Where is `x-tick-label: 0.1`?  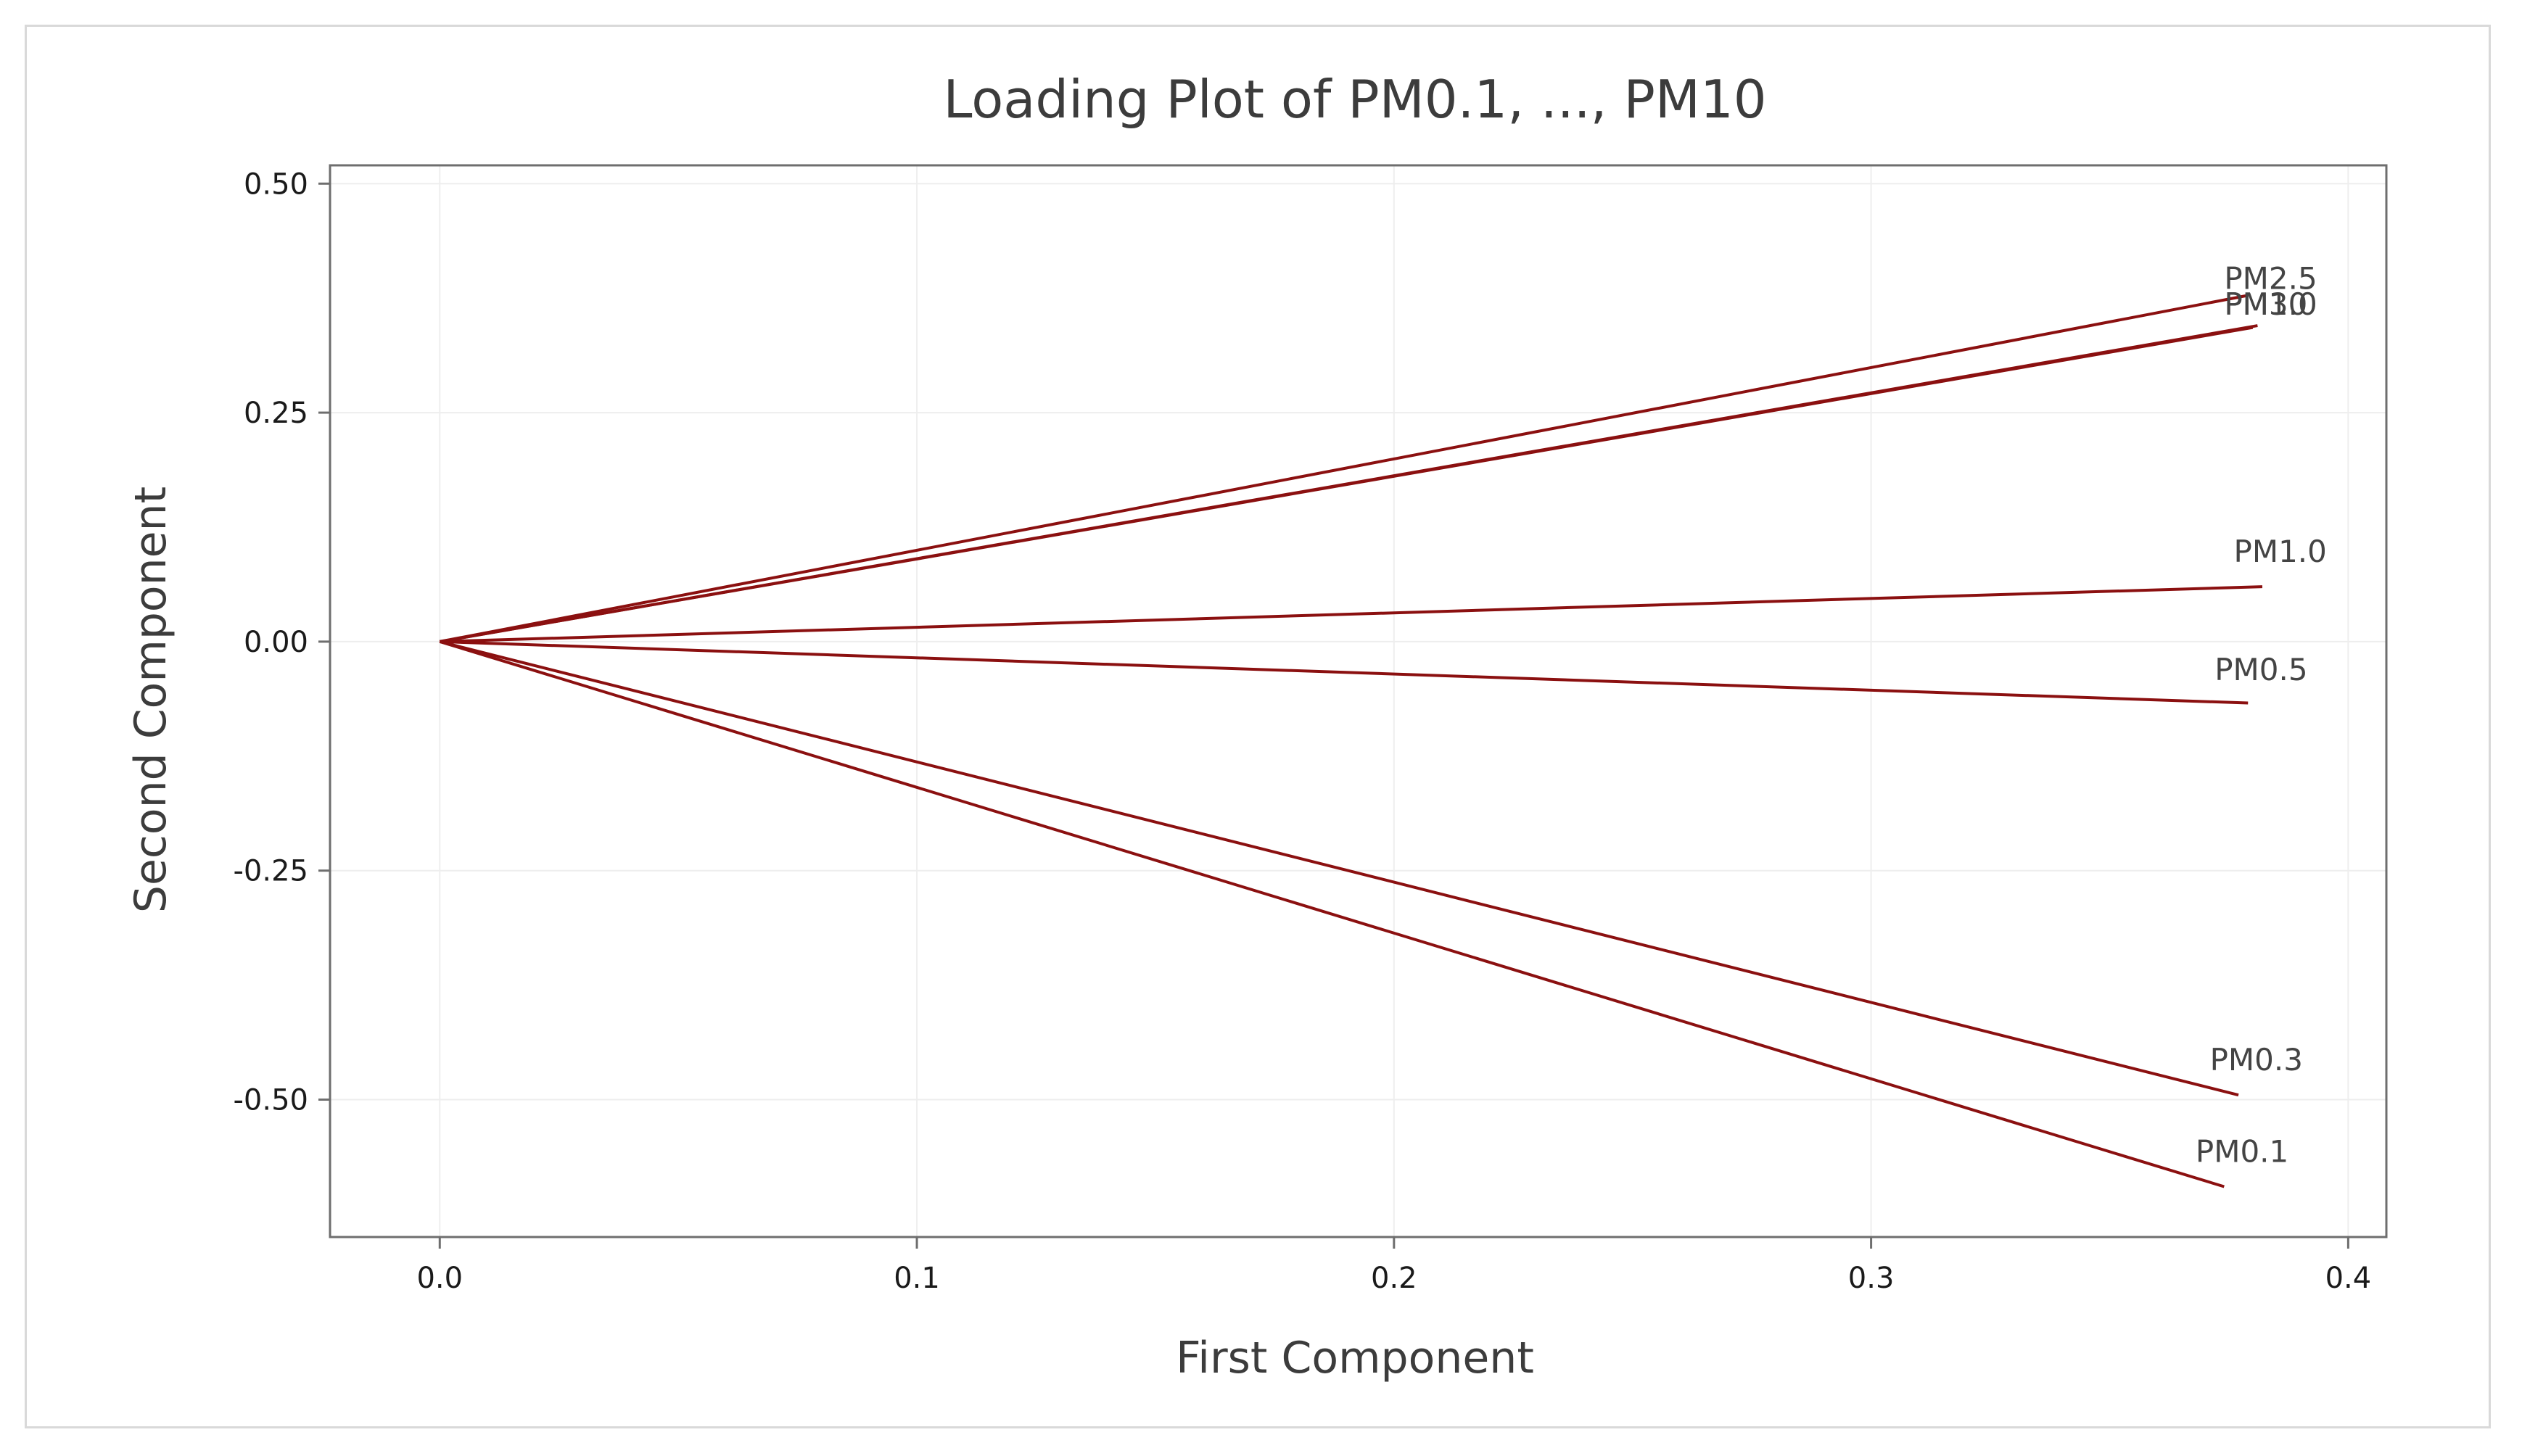
x-tick-label: 0.1 is located at coordinates (917, 1278).